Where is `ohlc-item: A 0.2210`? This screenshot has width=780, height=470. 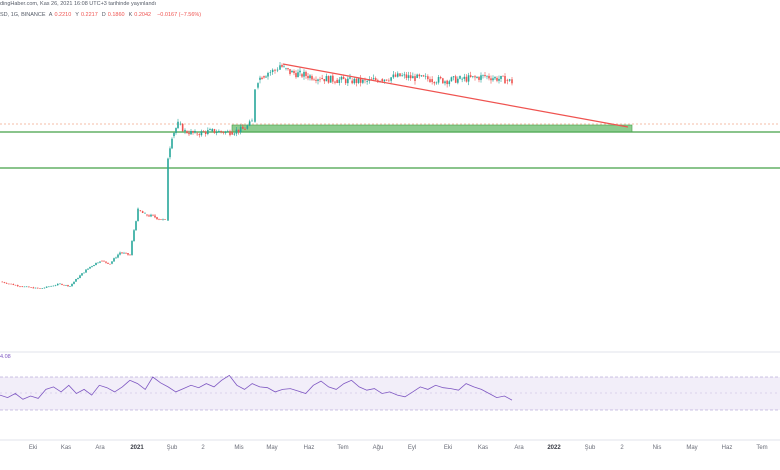 ohlc-item: A 0.2210 is located at coordinates (60, 15).